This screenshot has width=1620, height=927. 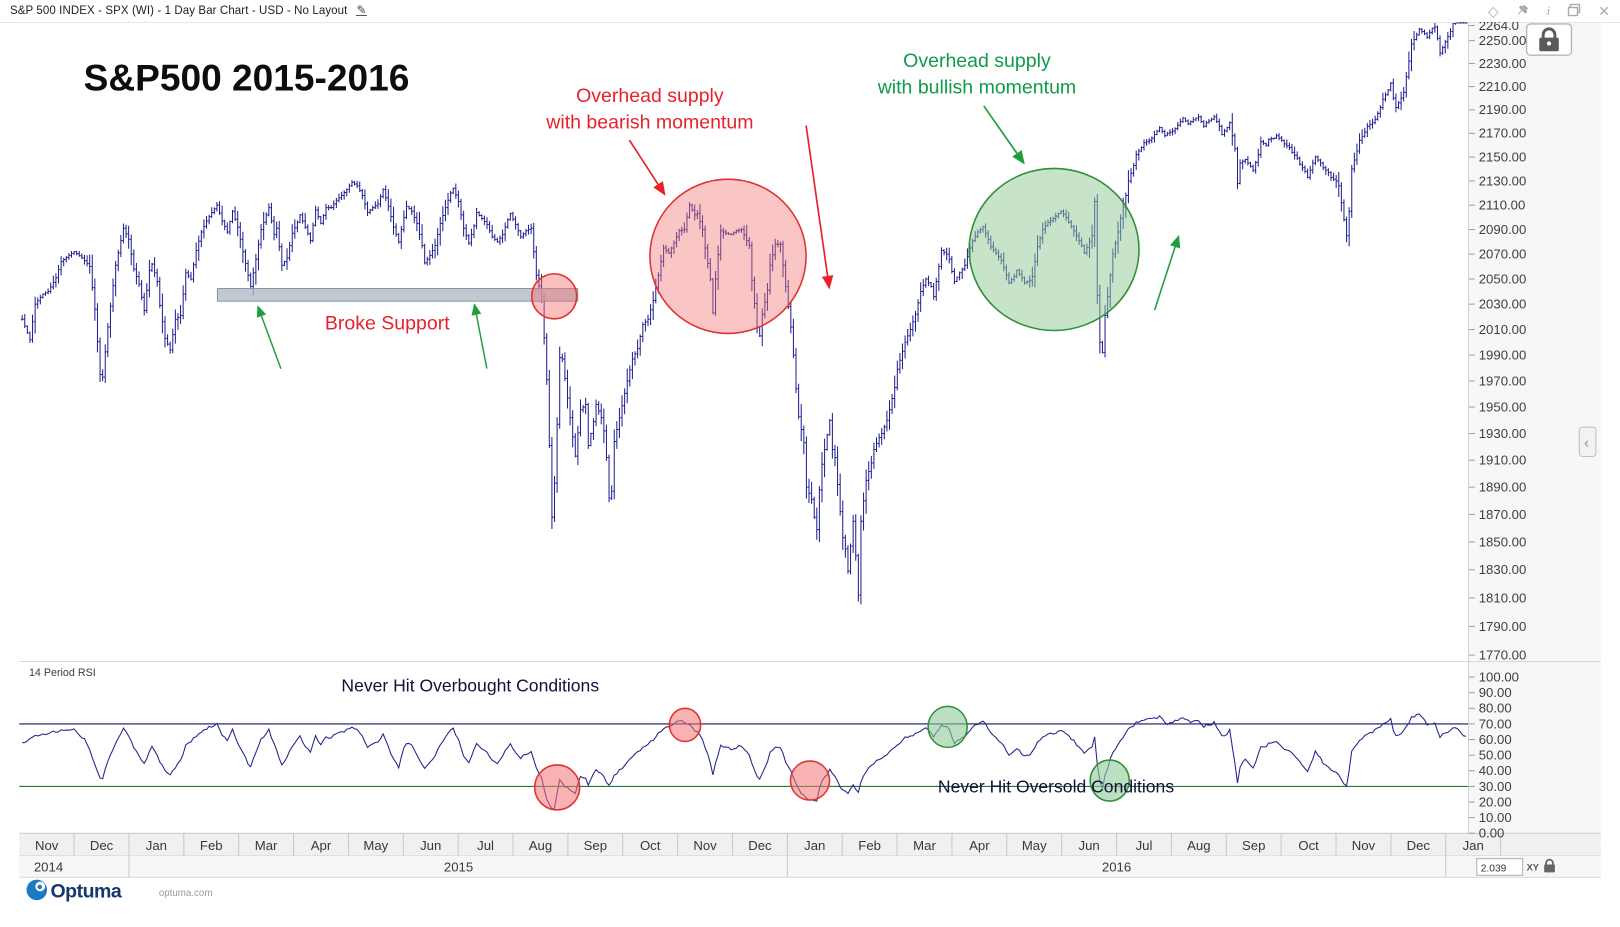 I want to click on rsi-panel-label: 14 Period RSI, so click(x=62, y=673).